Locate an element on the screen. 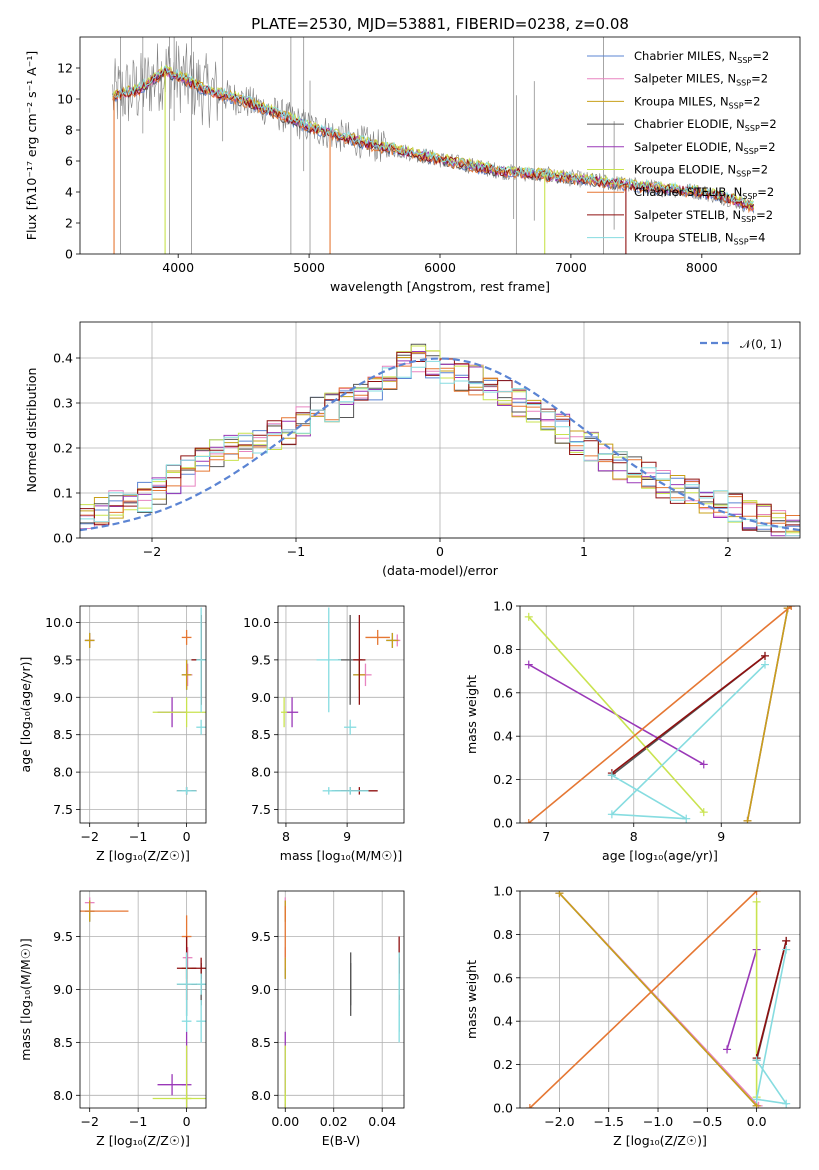  legend-label-text: Salpeter STELIB, N is located at coordinates (687, 215).